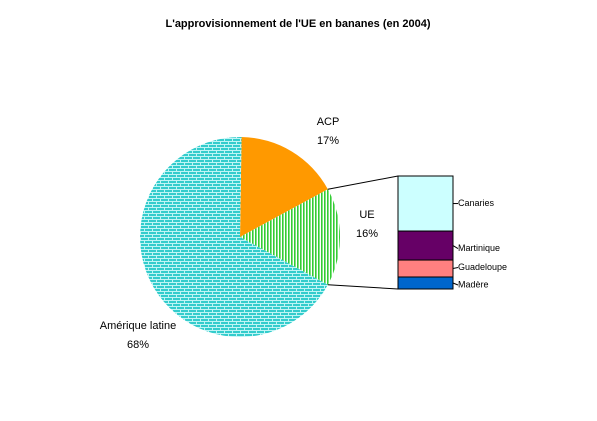  Describe the element at coordinates (367, 234) in the screenshot. I see `slice-value-label: 16%` at that location.